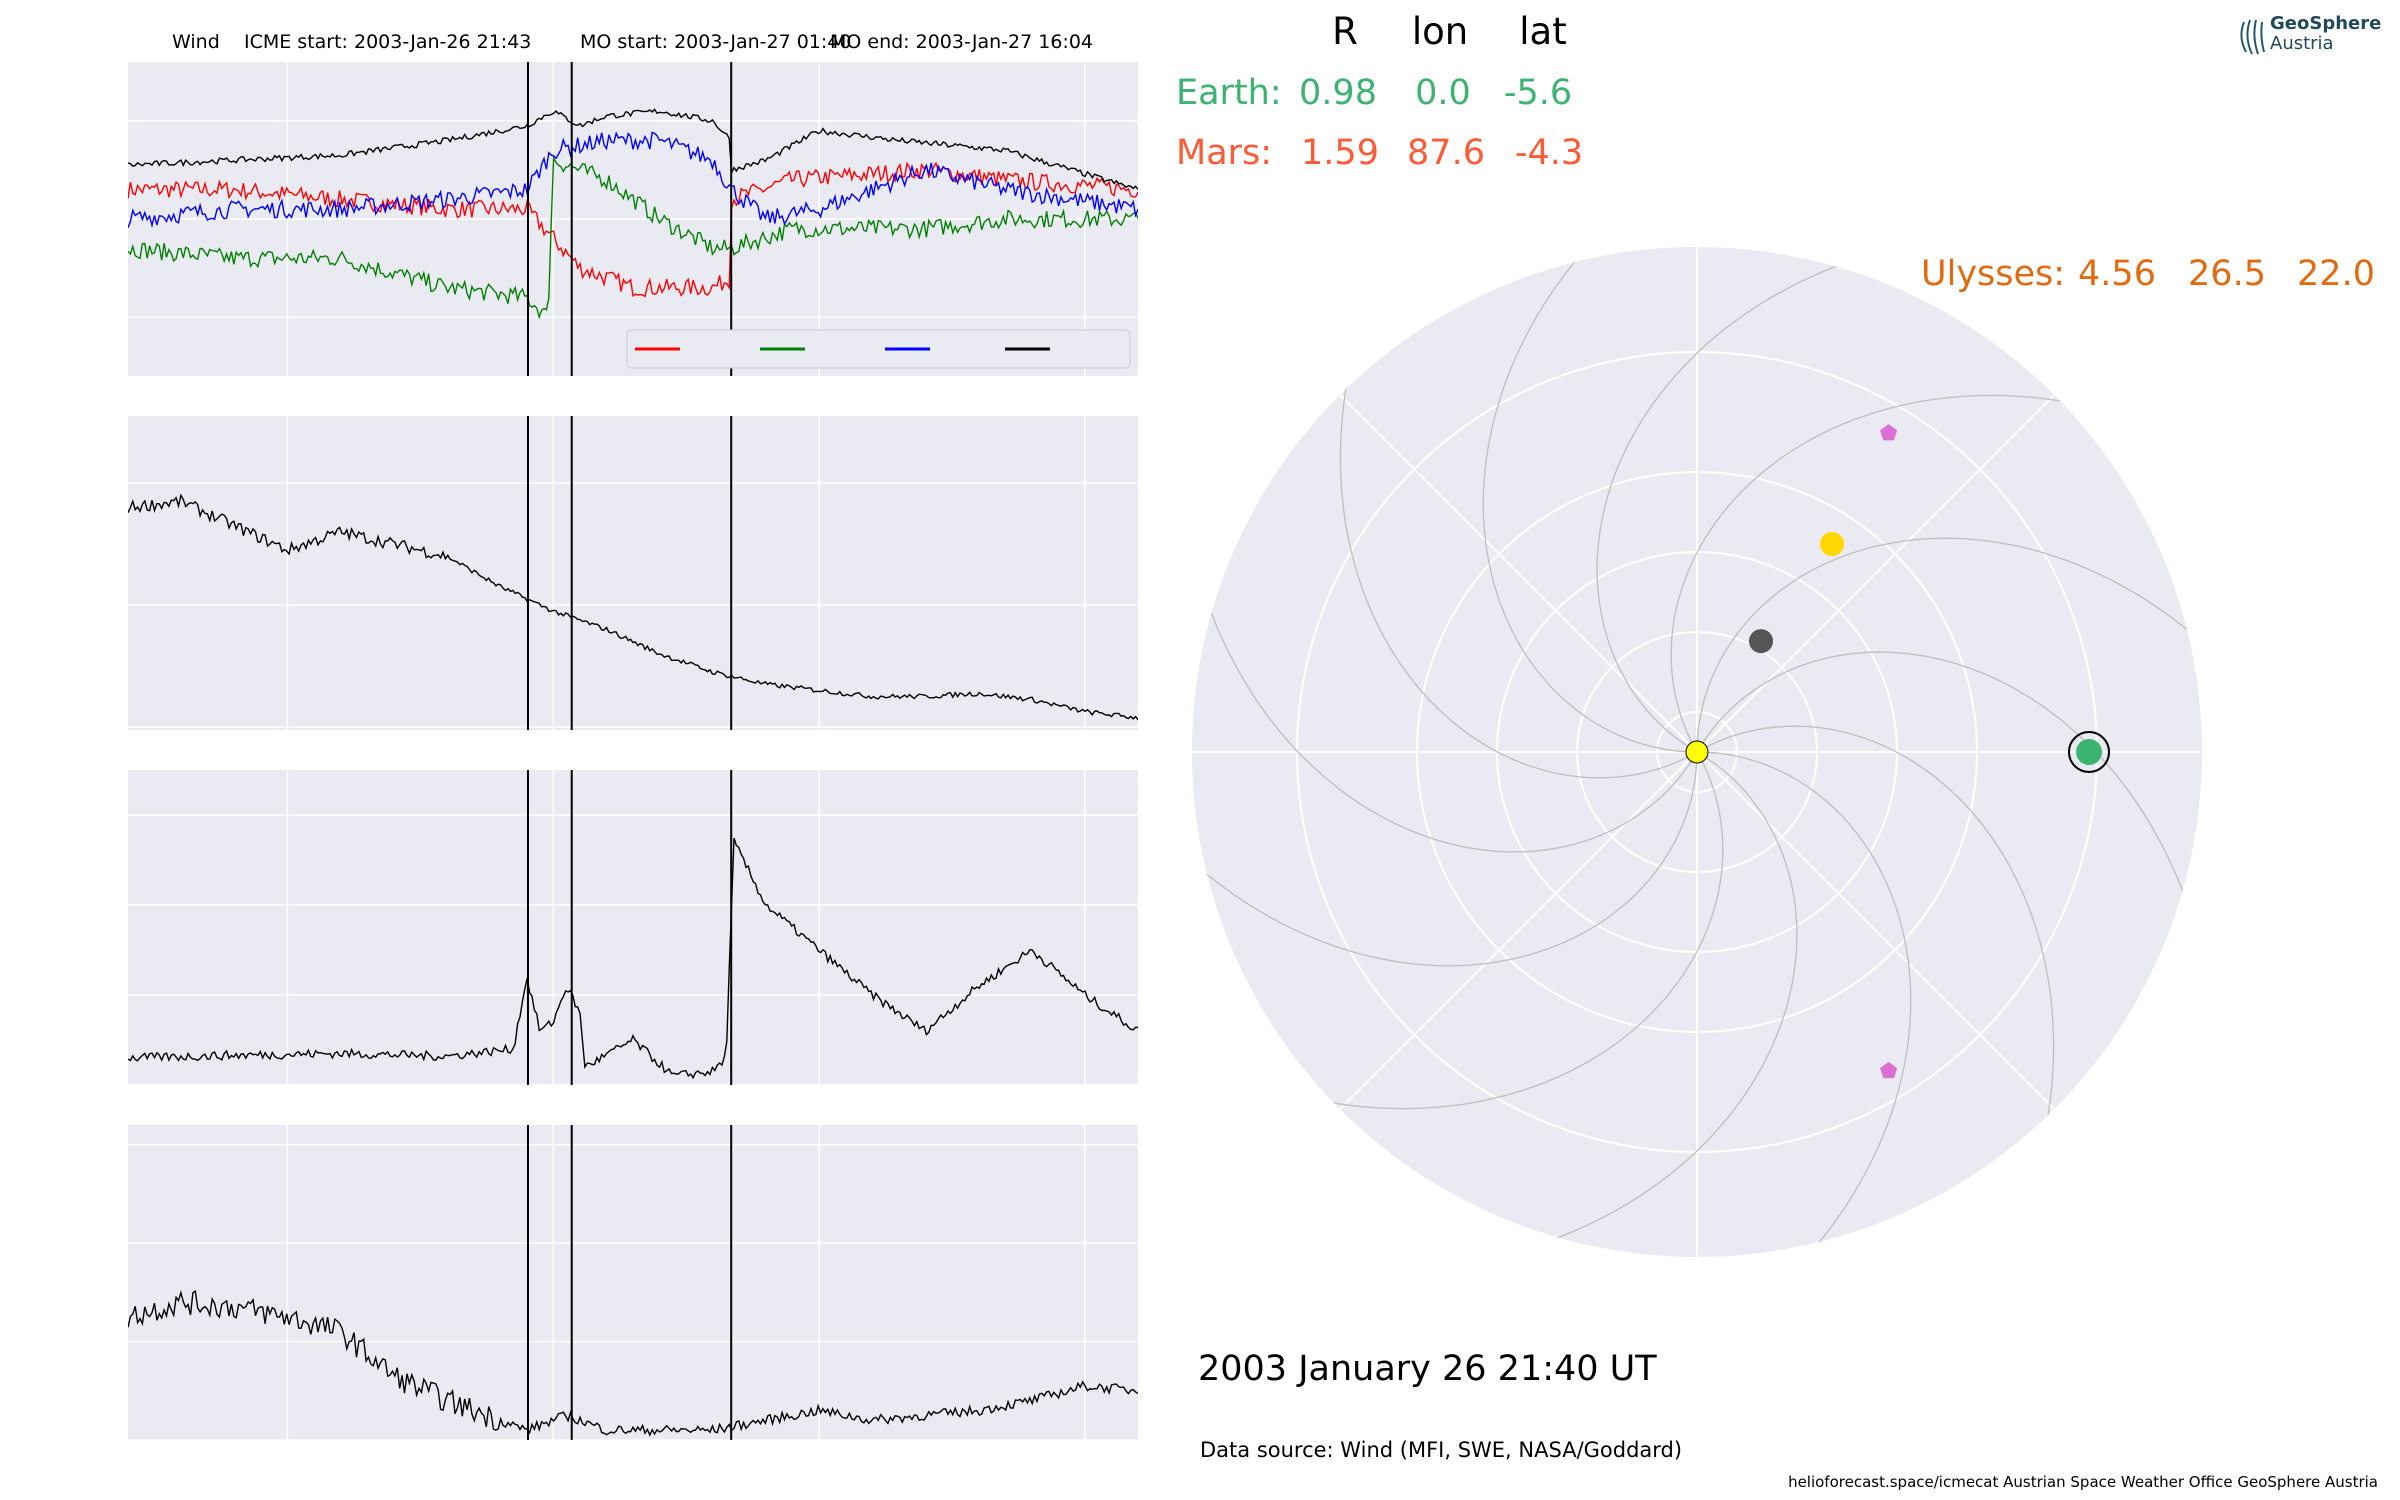 The height and width of the screenshot is (1500, 2400). Describe the element at coordinates (1993, 274) in the screenshot. I see `ulysses-row-label: Ulysses:` at that location.